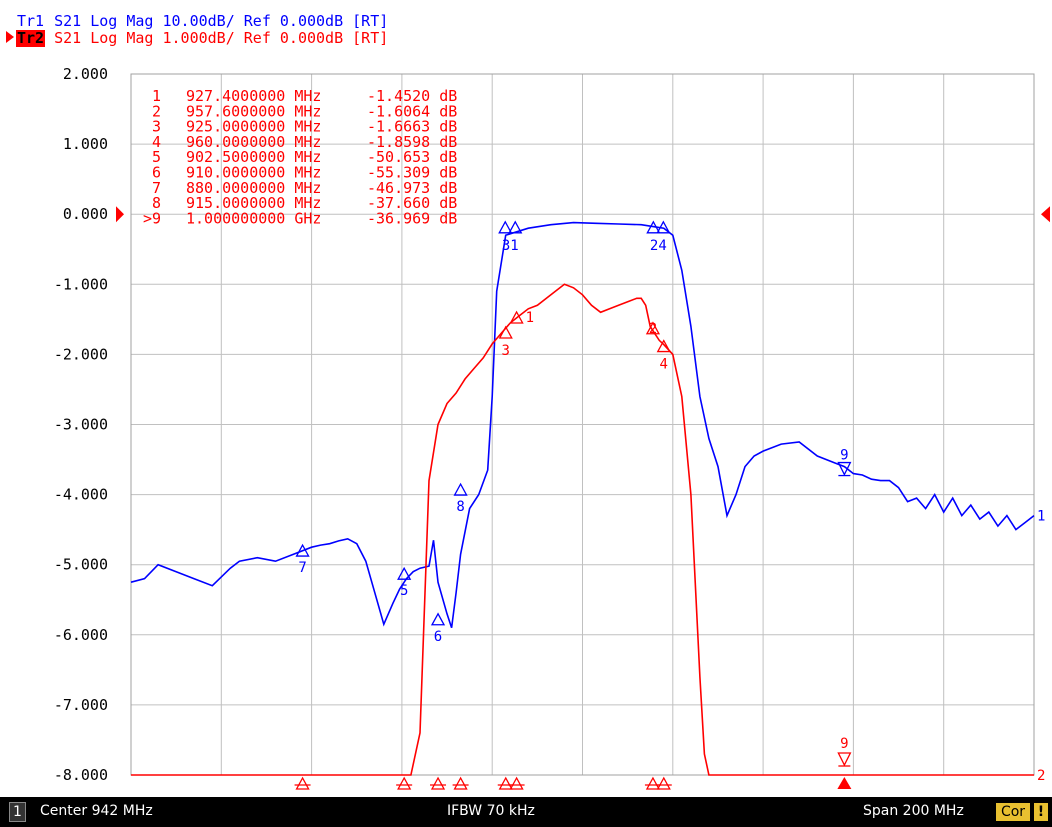  What do you see at coordinates (412, 127) in the screenshot?
I see `marker-table-value: -1.6663 dB` at bounding box center [412, 127].